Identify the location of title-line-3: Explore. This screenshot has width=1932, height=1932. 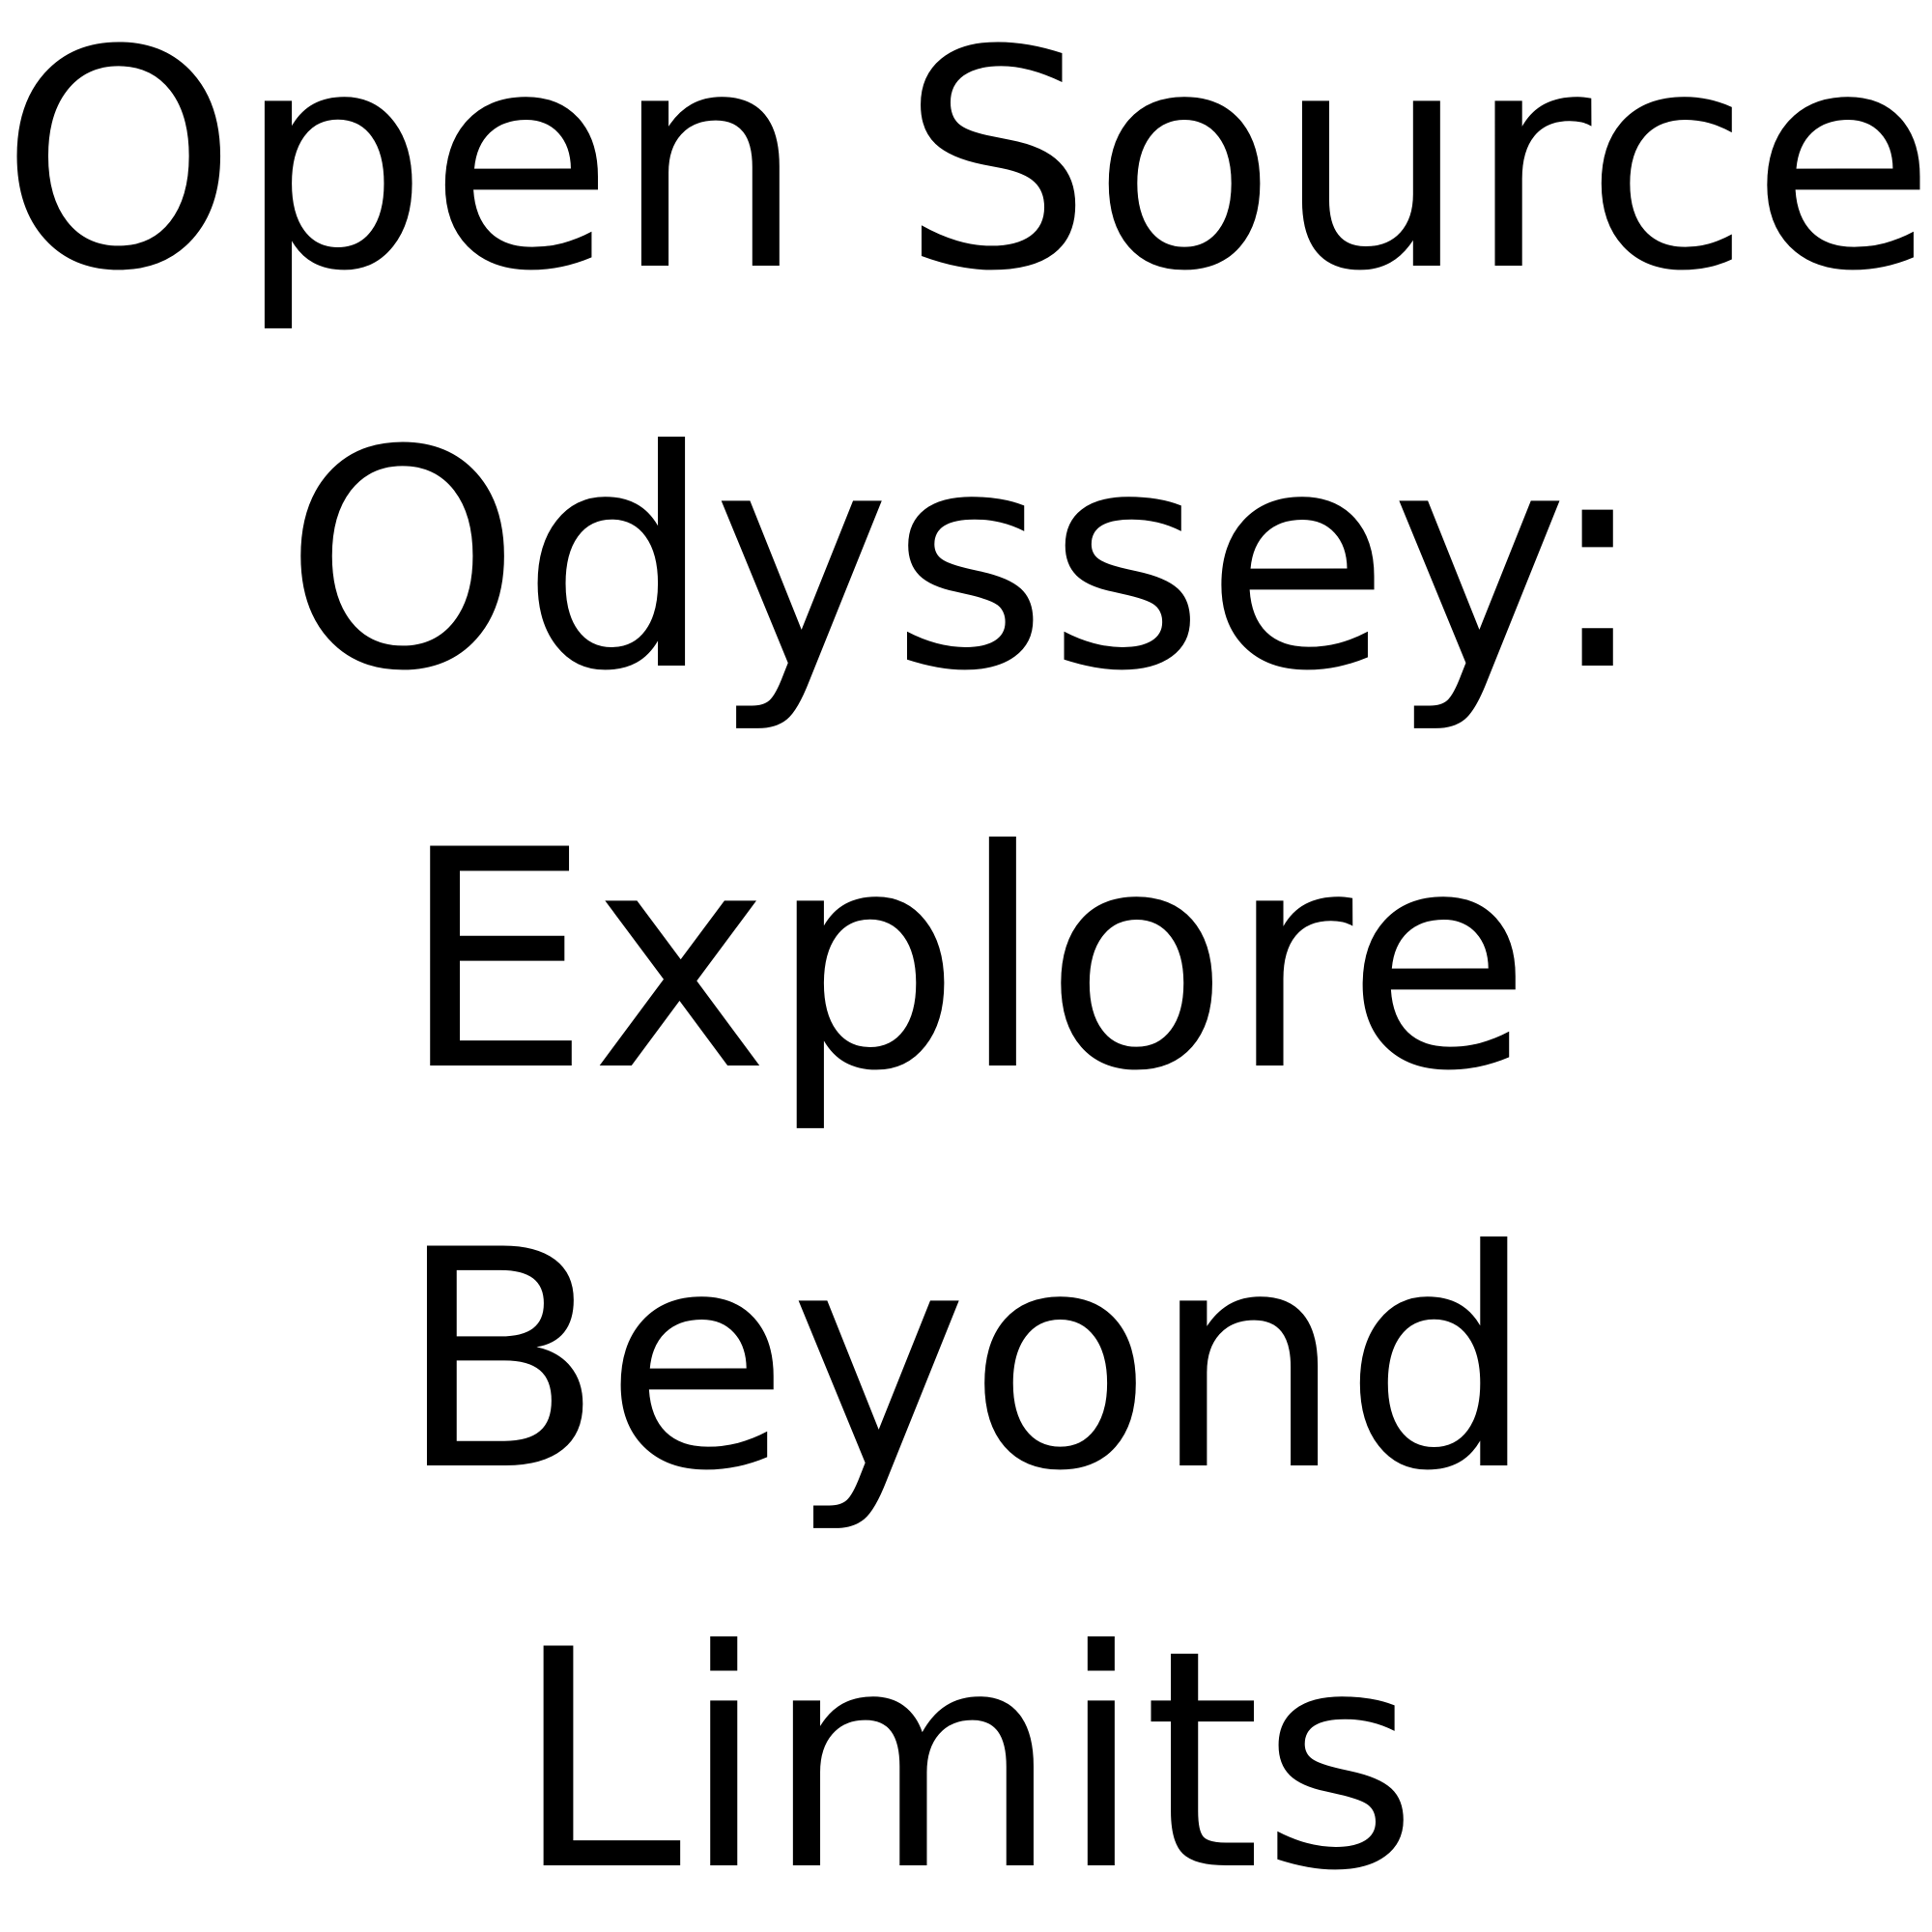
(966, 961).